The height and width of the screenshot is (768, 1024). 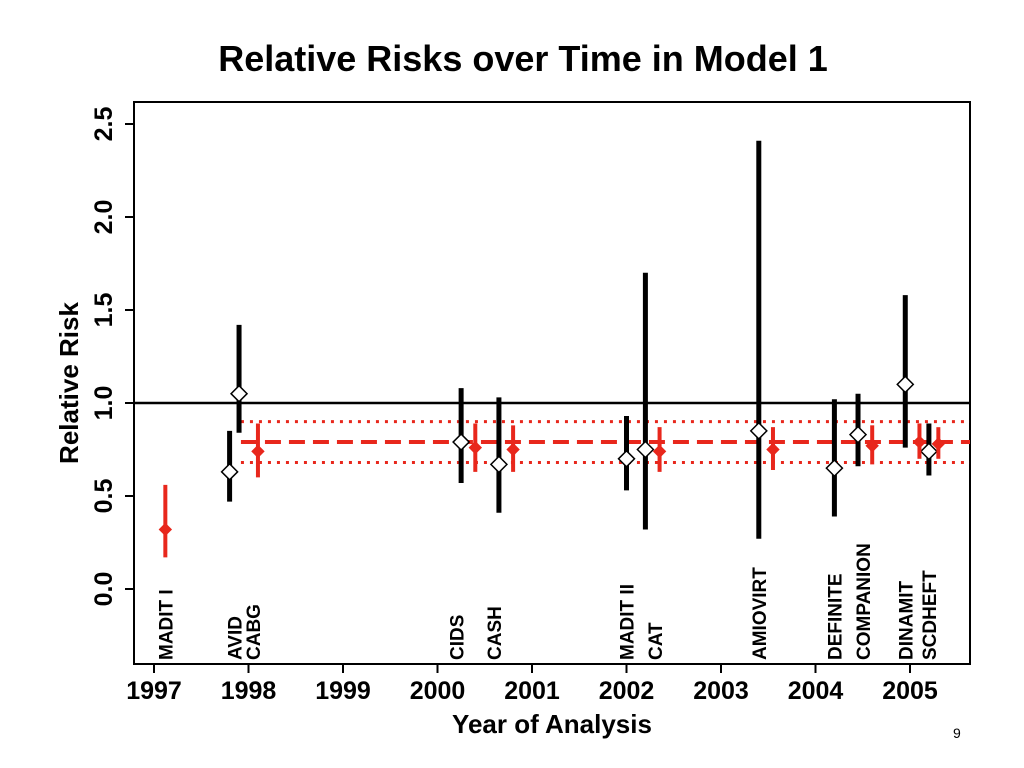 What do you see at coordinates (343, 691) in the screenshot?
I see `x-tick-label: 1999` at bounding box center [343, 691].